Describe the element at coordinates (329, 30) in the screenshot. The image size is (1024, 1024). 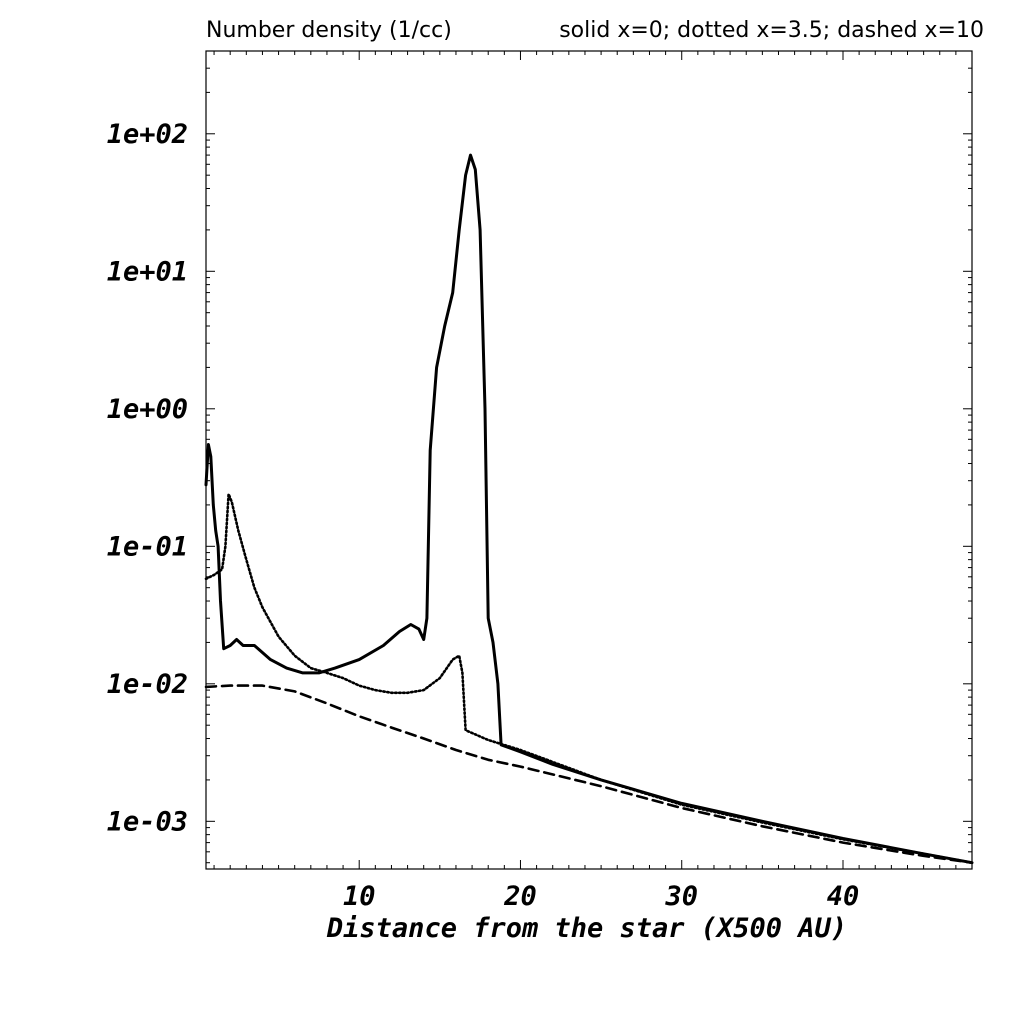
I see `chart-title: Number density (1/cc)` at that location.